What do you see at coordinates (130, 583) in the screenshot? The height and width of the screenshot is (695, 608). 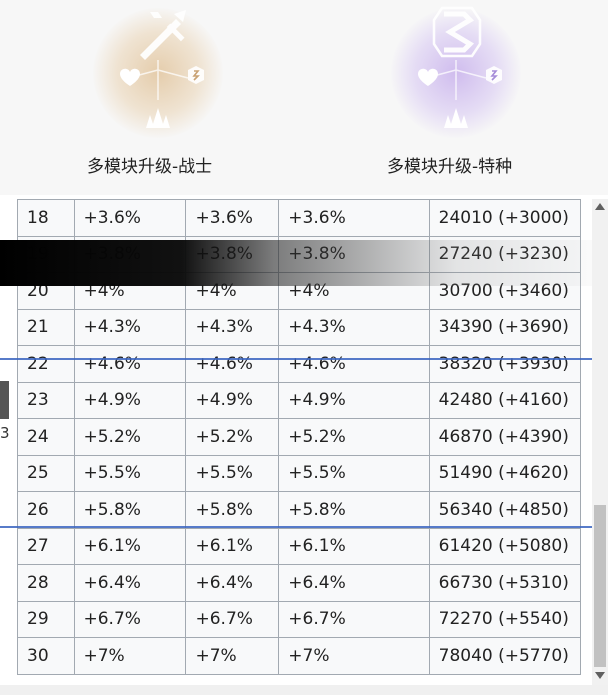 I see `bonus-a-cell: +6.4%` at bounding box center [130, 583].